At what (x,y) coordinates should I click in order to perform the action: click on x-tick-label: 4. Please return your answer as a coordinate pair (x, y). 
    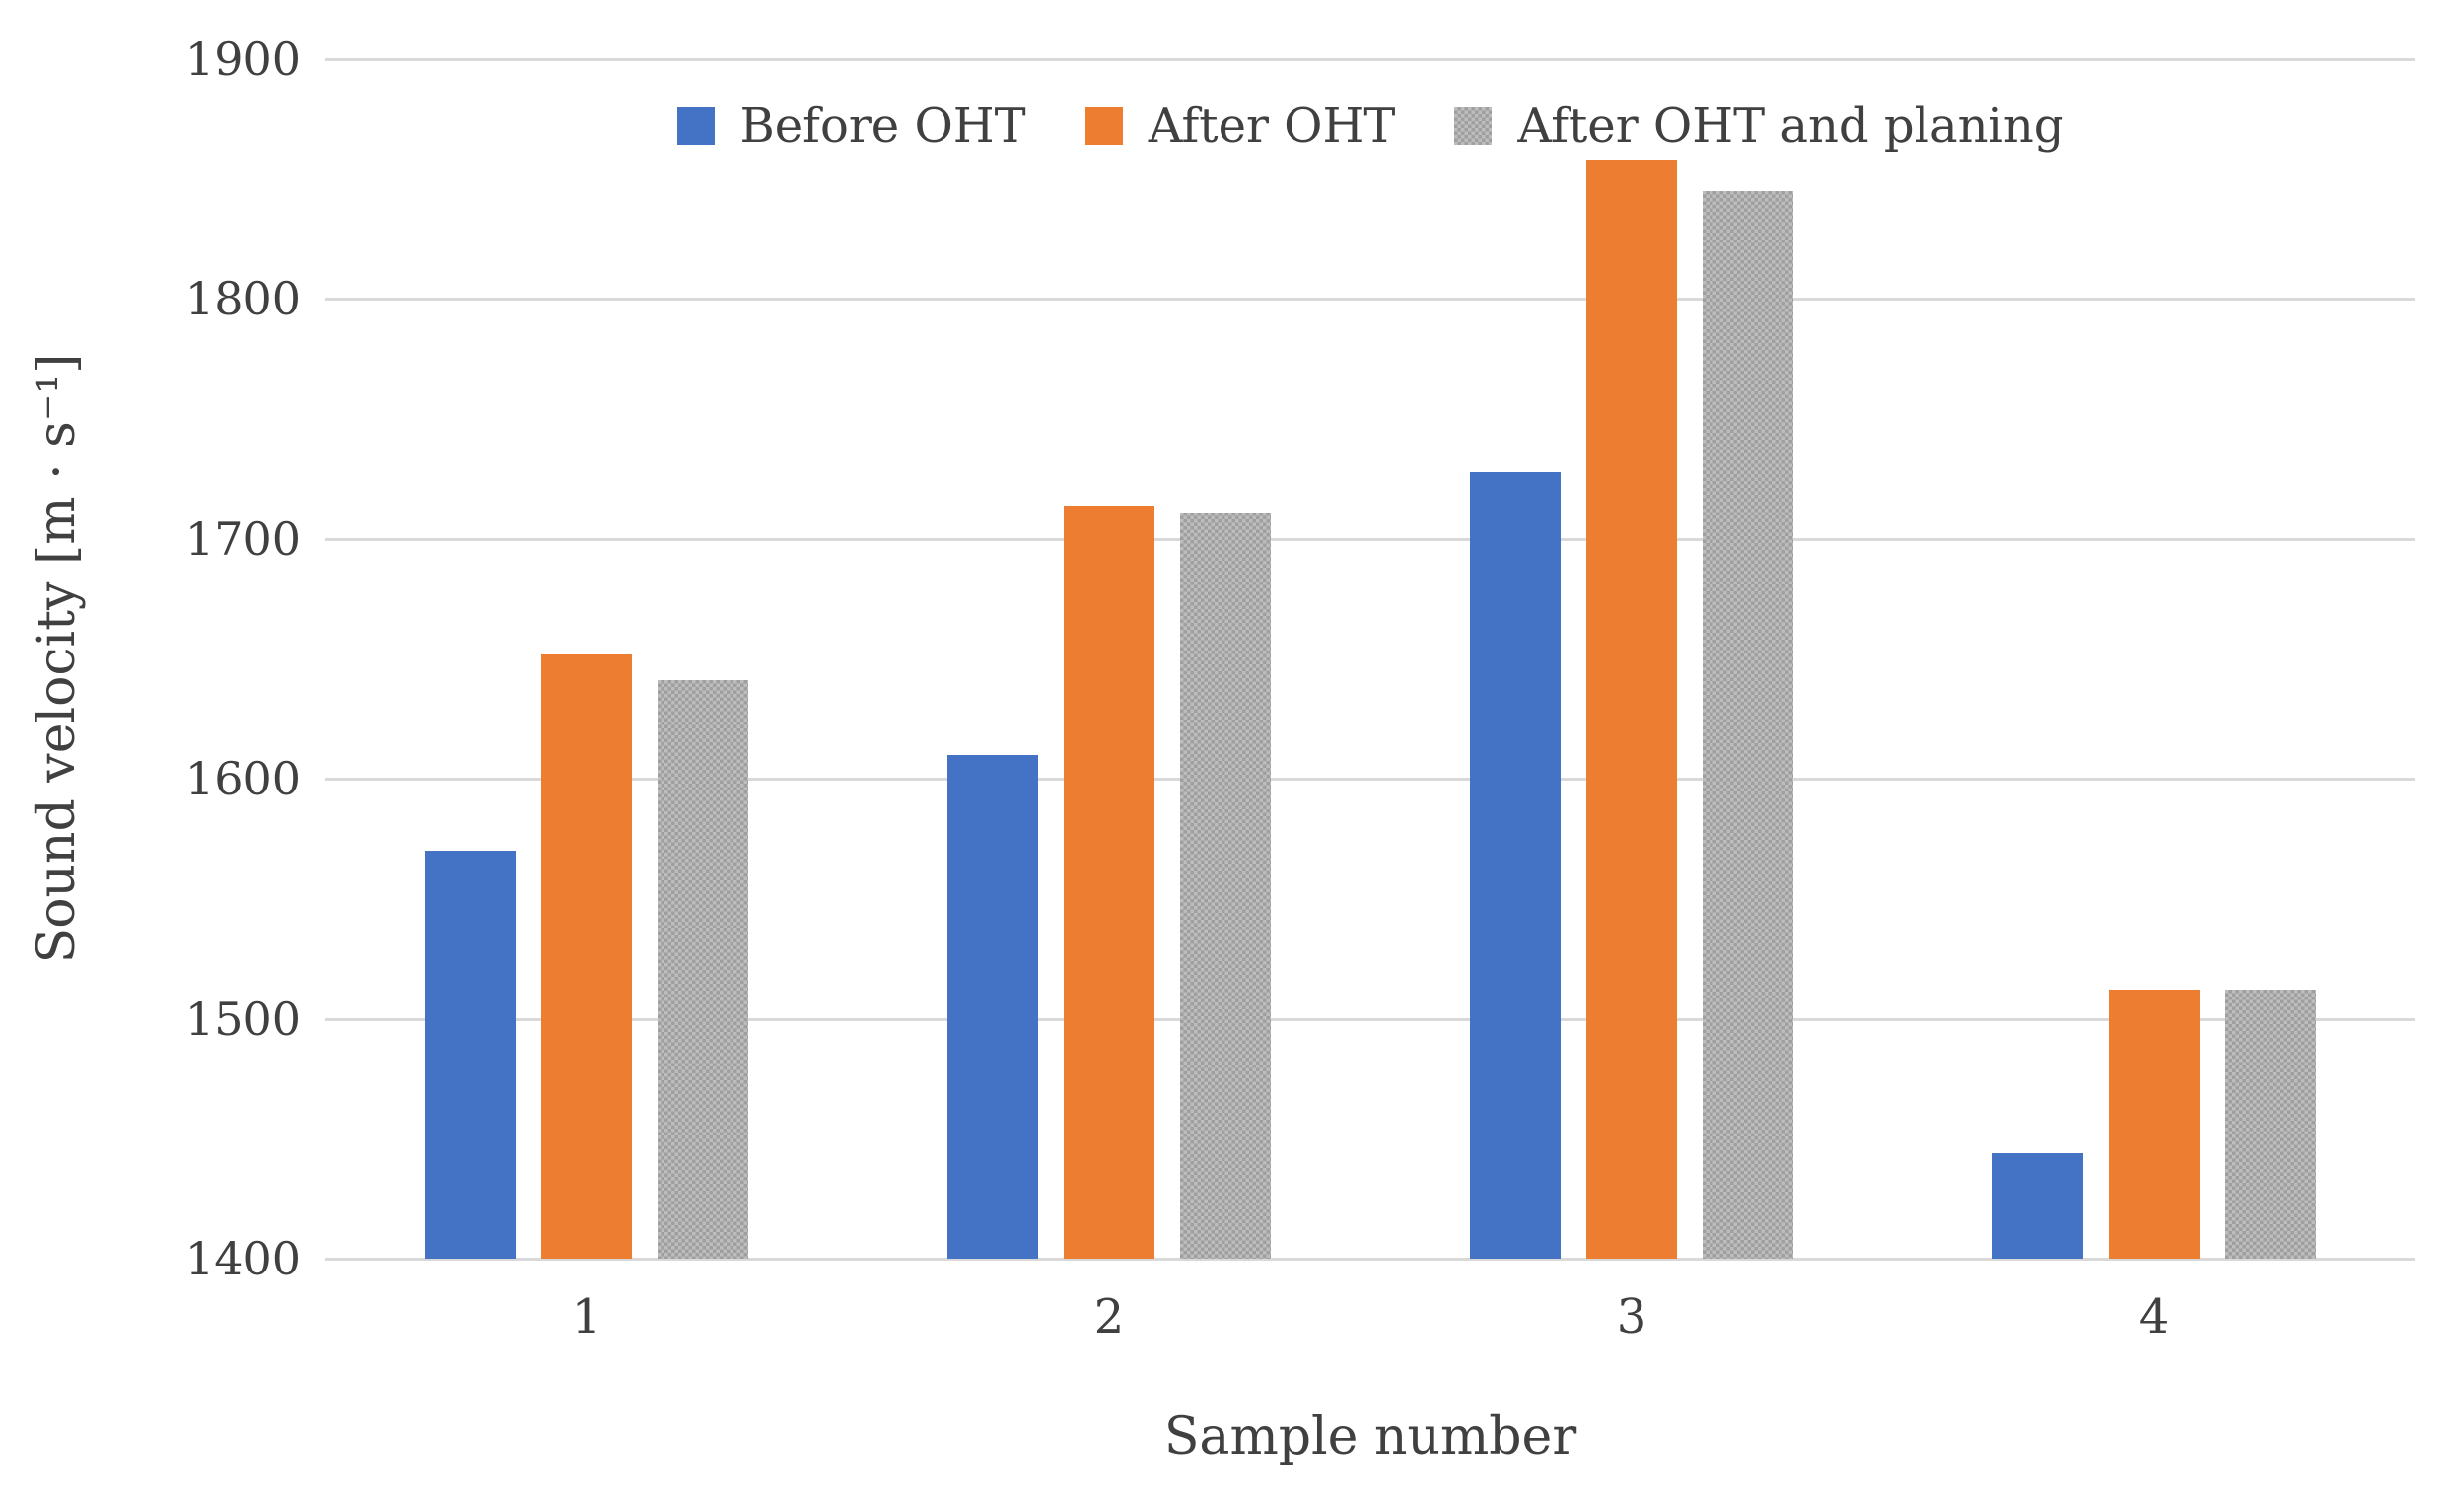
    Looking at the image, I should click on (2154, 1317).